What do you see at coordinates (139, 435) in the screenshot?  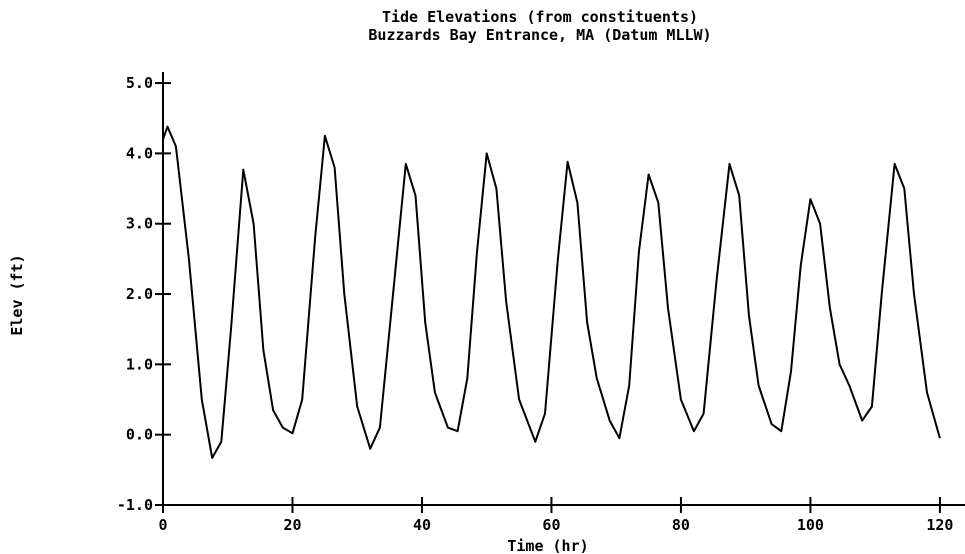 I see `y-tick-label: 0.0` at bounding box center [139, 435].